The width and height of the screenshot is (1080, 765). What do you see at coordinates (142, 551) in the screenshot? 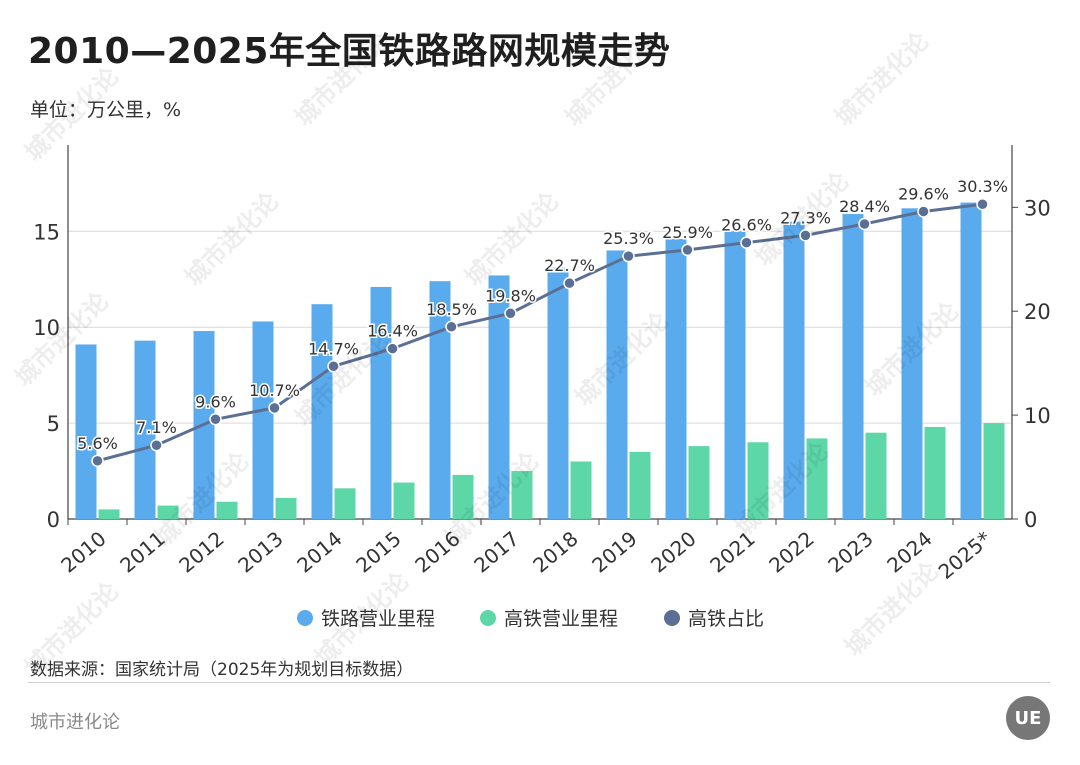
I see `x-tick-label: 2011` at bounding box center [142, 551].